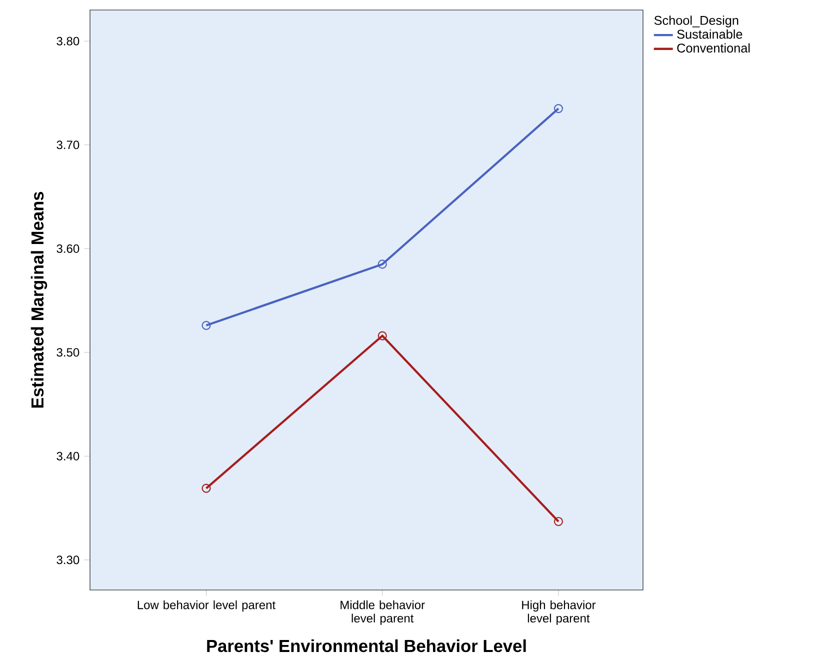 The width and height of the screenshot is (814, 670). Describe the element at coordinates (382, 612) in the screenshot. I see `x-tick-label: Middle behavior level parent` at that location.